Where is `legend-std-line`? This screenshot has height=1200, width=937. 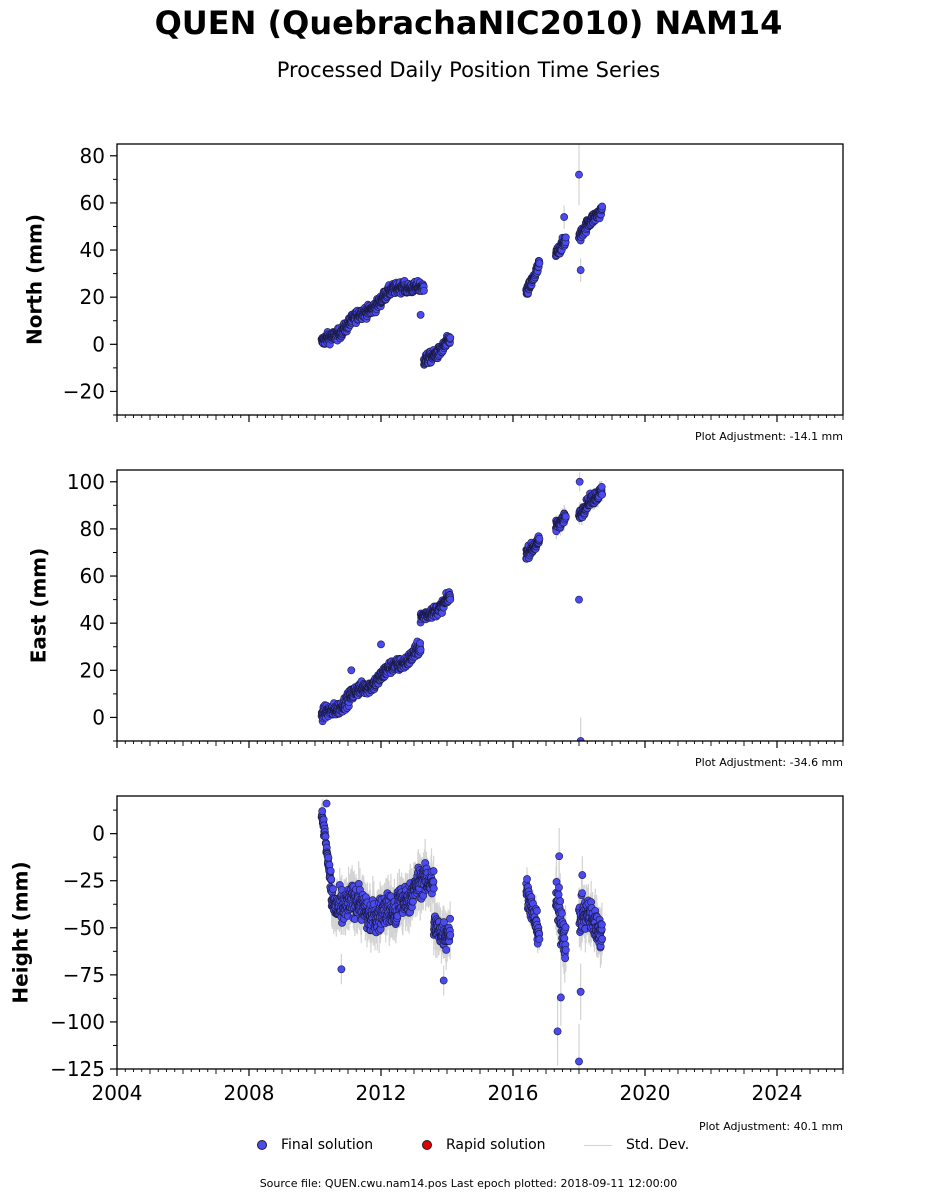
legend-std-line is located at coordinates (598, 1145).